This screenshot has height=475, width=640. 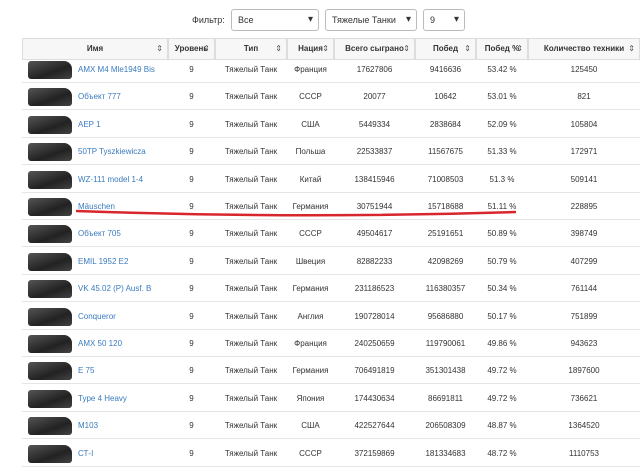 I want to click on table-cell: 95686880, so click(x=445, y=316).